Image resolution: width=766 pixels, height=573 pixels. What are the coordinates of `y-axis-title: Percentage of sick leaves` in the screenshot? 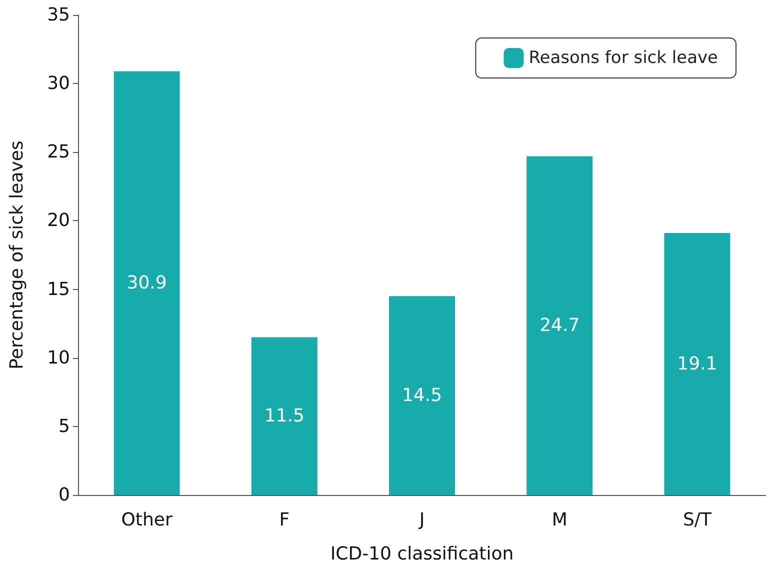 It's located at (17, 255).